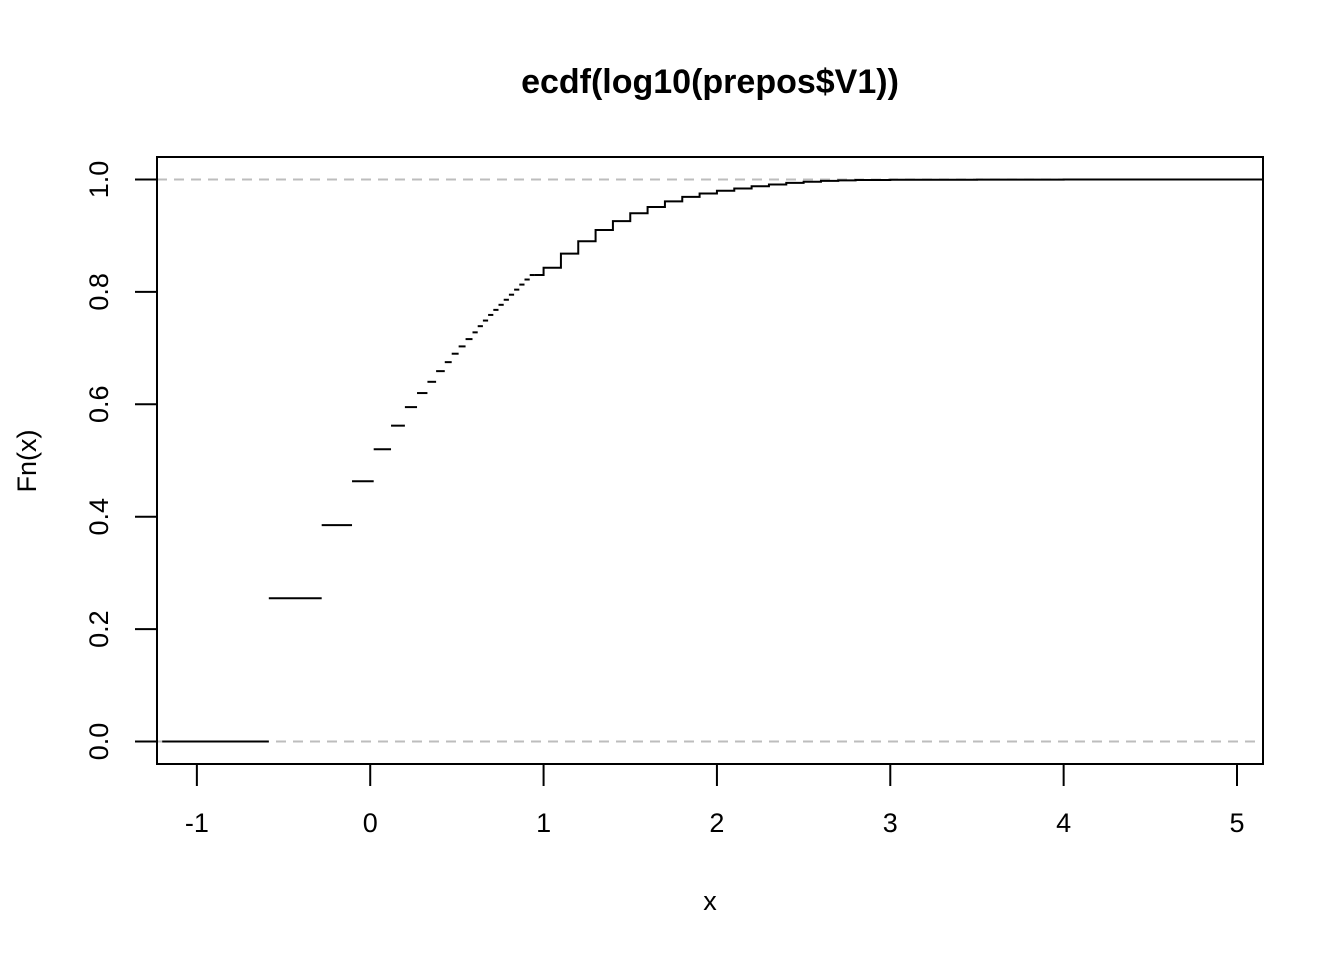 This screenshot has height=960, width=1344. I want to click on y-tick-label: 0.6, so click(99, 405).